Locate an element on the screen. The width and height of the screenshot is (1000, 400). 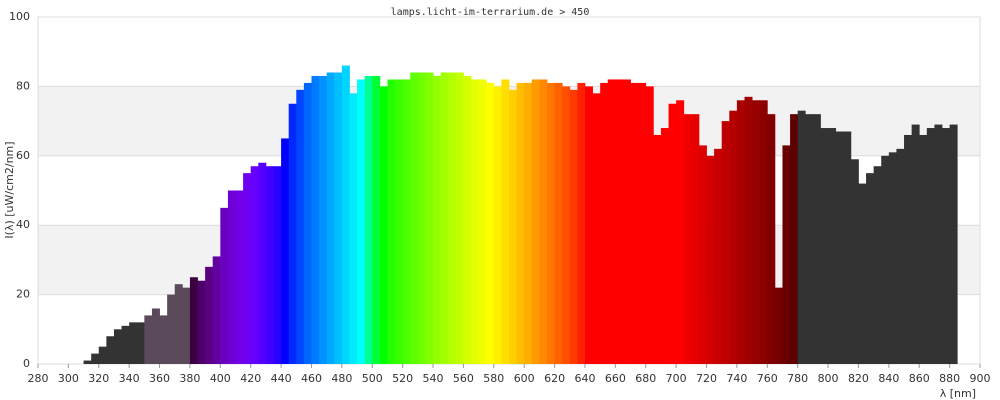
x-tick-label: 660 is located at coordinates (615, 378).